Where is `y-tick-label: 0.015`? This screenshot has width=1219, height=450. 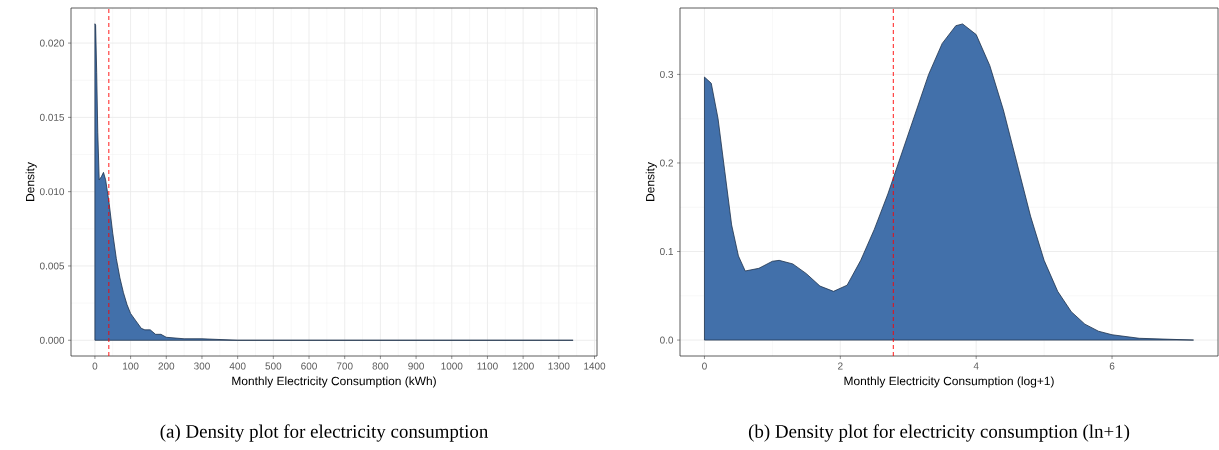 y-tick-label: 0.015 is located at coordinates (52, 117).